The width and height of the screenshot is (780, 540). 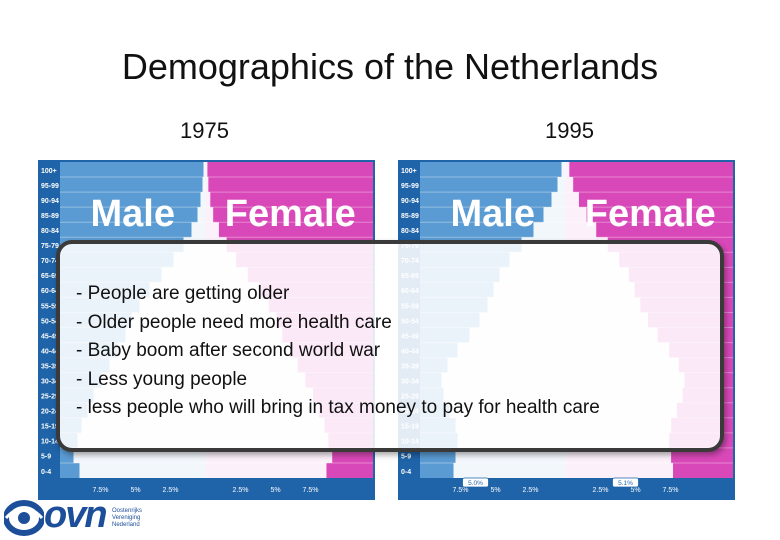 I want to click on age-label: 50-54, so click(x=50, y=321).